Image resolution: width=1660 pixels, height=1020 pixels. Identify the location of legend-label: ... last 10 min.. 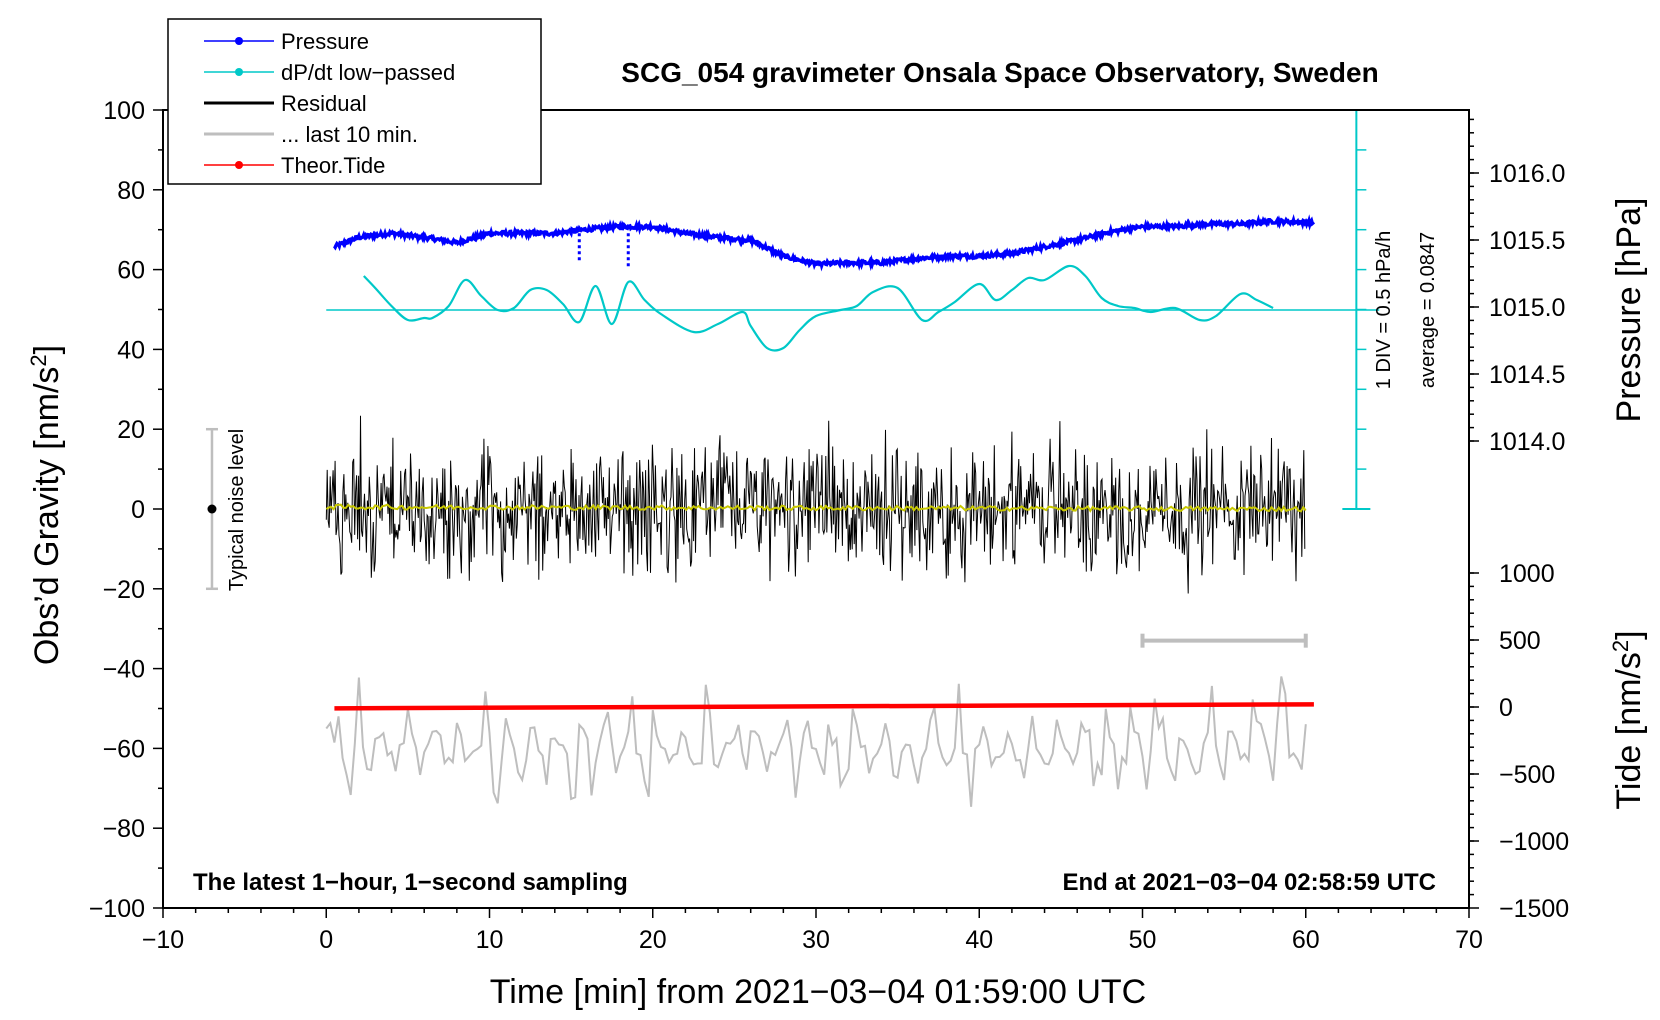
(349, 134).